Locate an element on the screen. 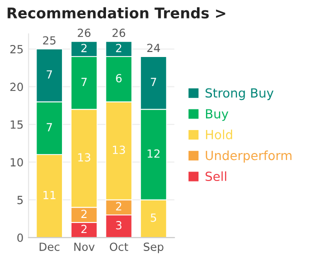 The width and height of the screenshot is (317, 261). total-label: 24 is located at coordinates (153, 48).